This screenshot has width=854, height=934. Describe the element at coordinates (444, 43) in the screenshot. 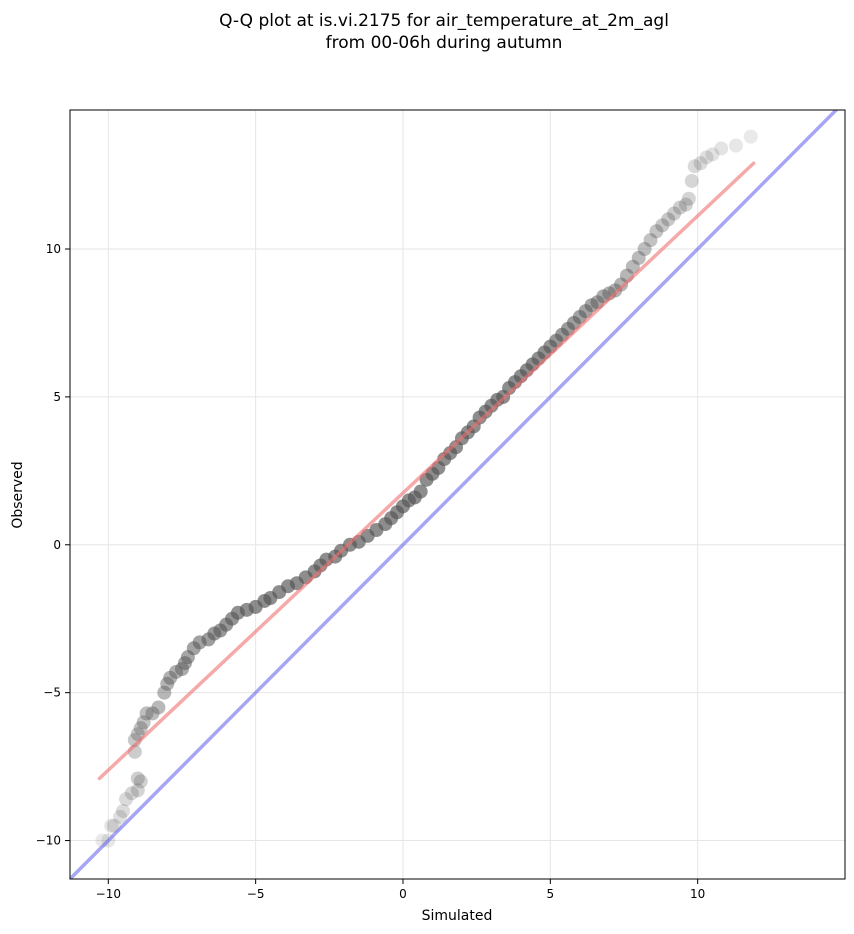

I see `chart-title-line2: from 00-06h during autumn` at that location.